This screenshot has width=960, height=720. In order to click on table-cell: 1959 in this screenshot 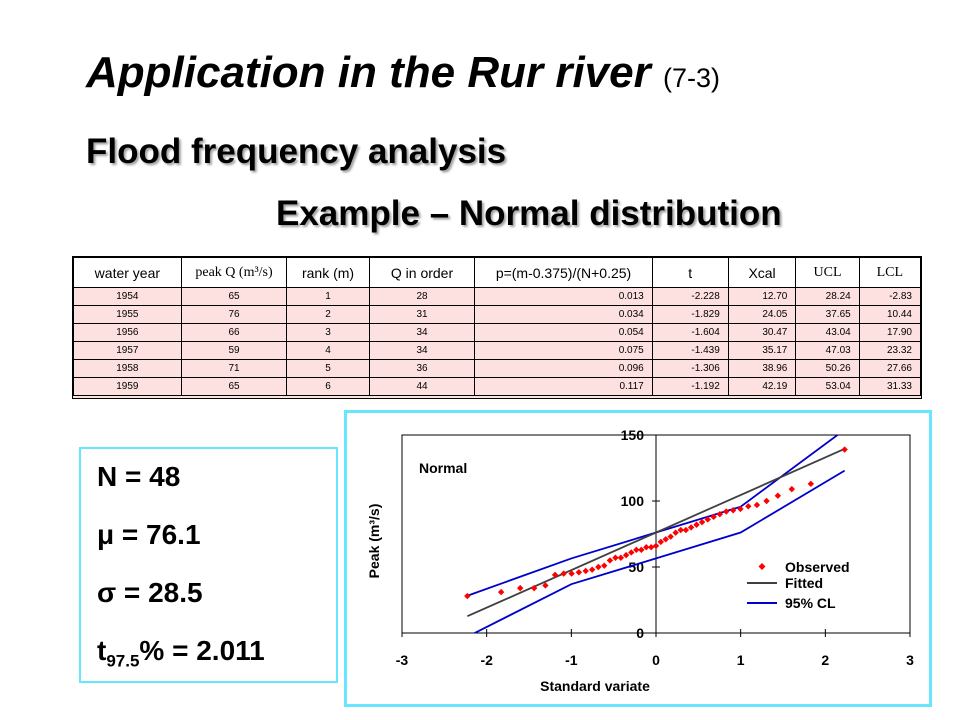, I will do `click(127, 386)`.